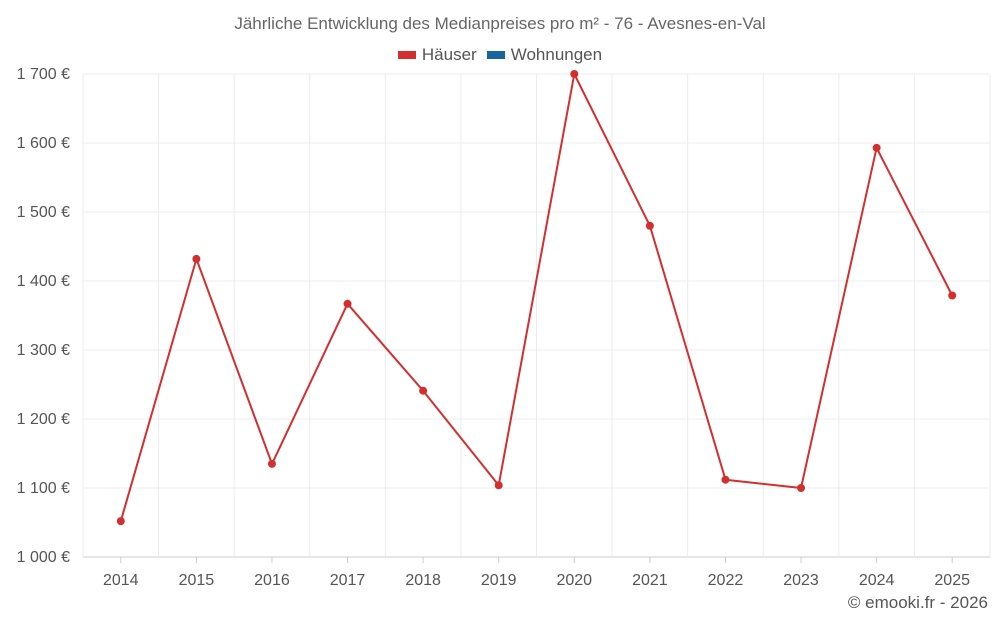  I want to click on legend-label-wohnungen: Wohnungen, so click(556, 54).